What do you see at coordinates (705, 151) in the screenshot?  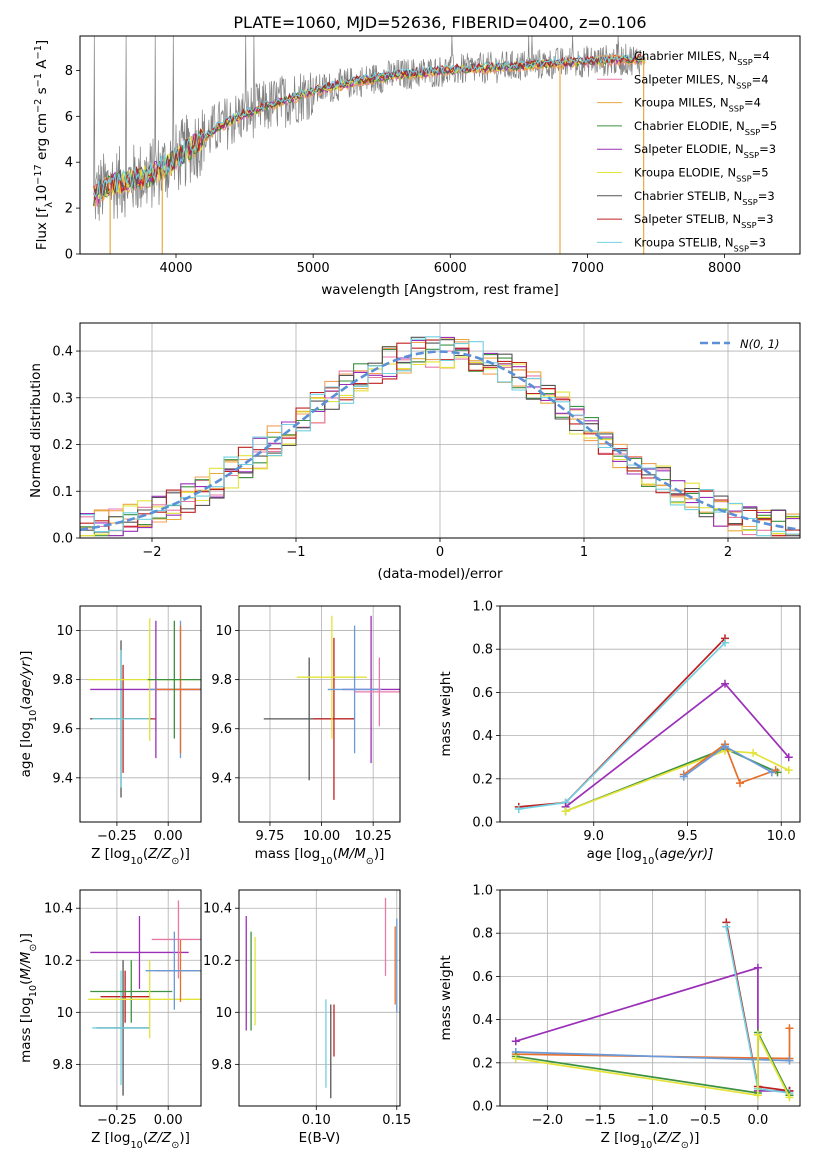 I see `legend-label: Salpeter ELODIE, NSSP=3` at bounding box center [705, 151].